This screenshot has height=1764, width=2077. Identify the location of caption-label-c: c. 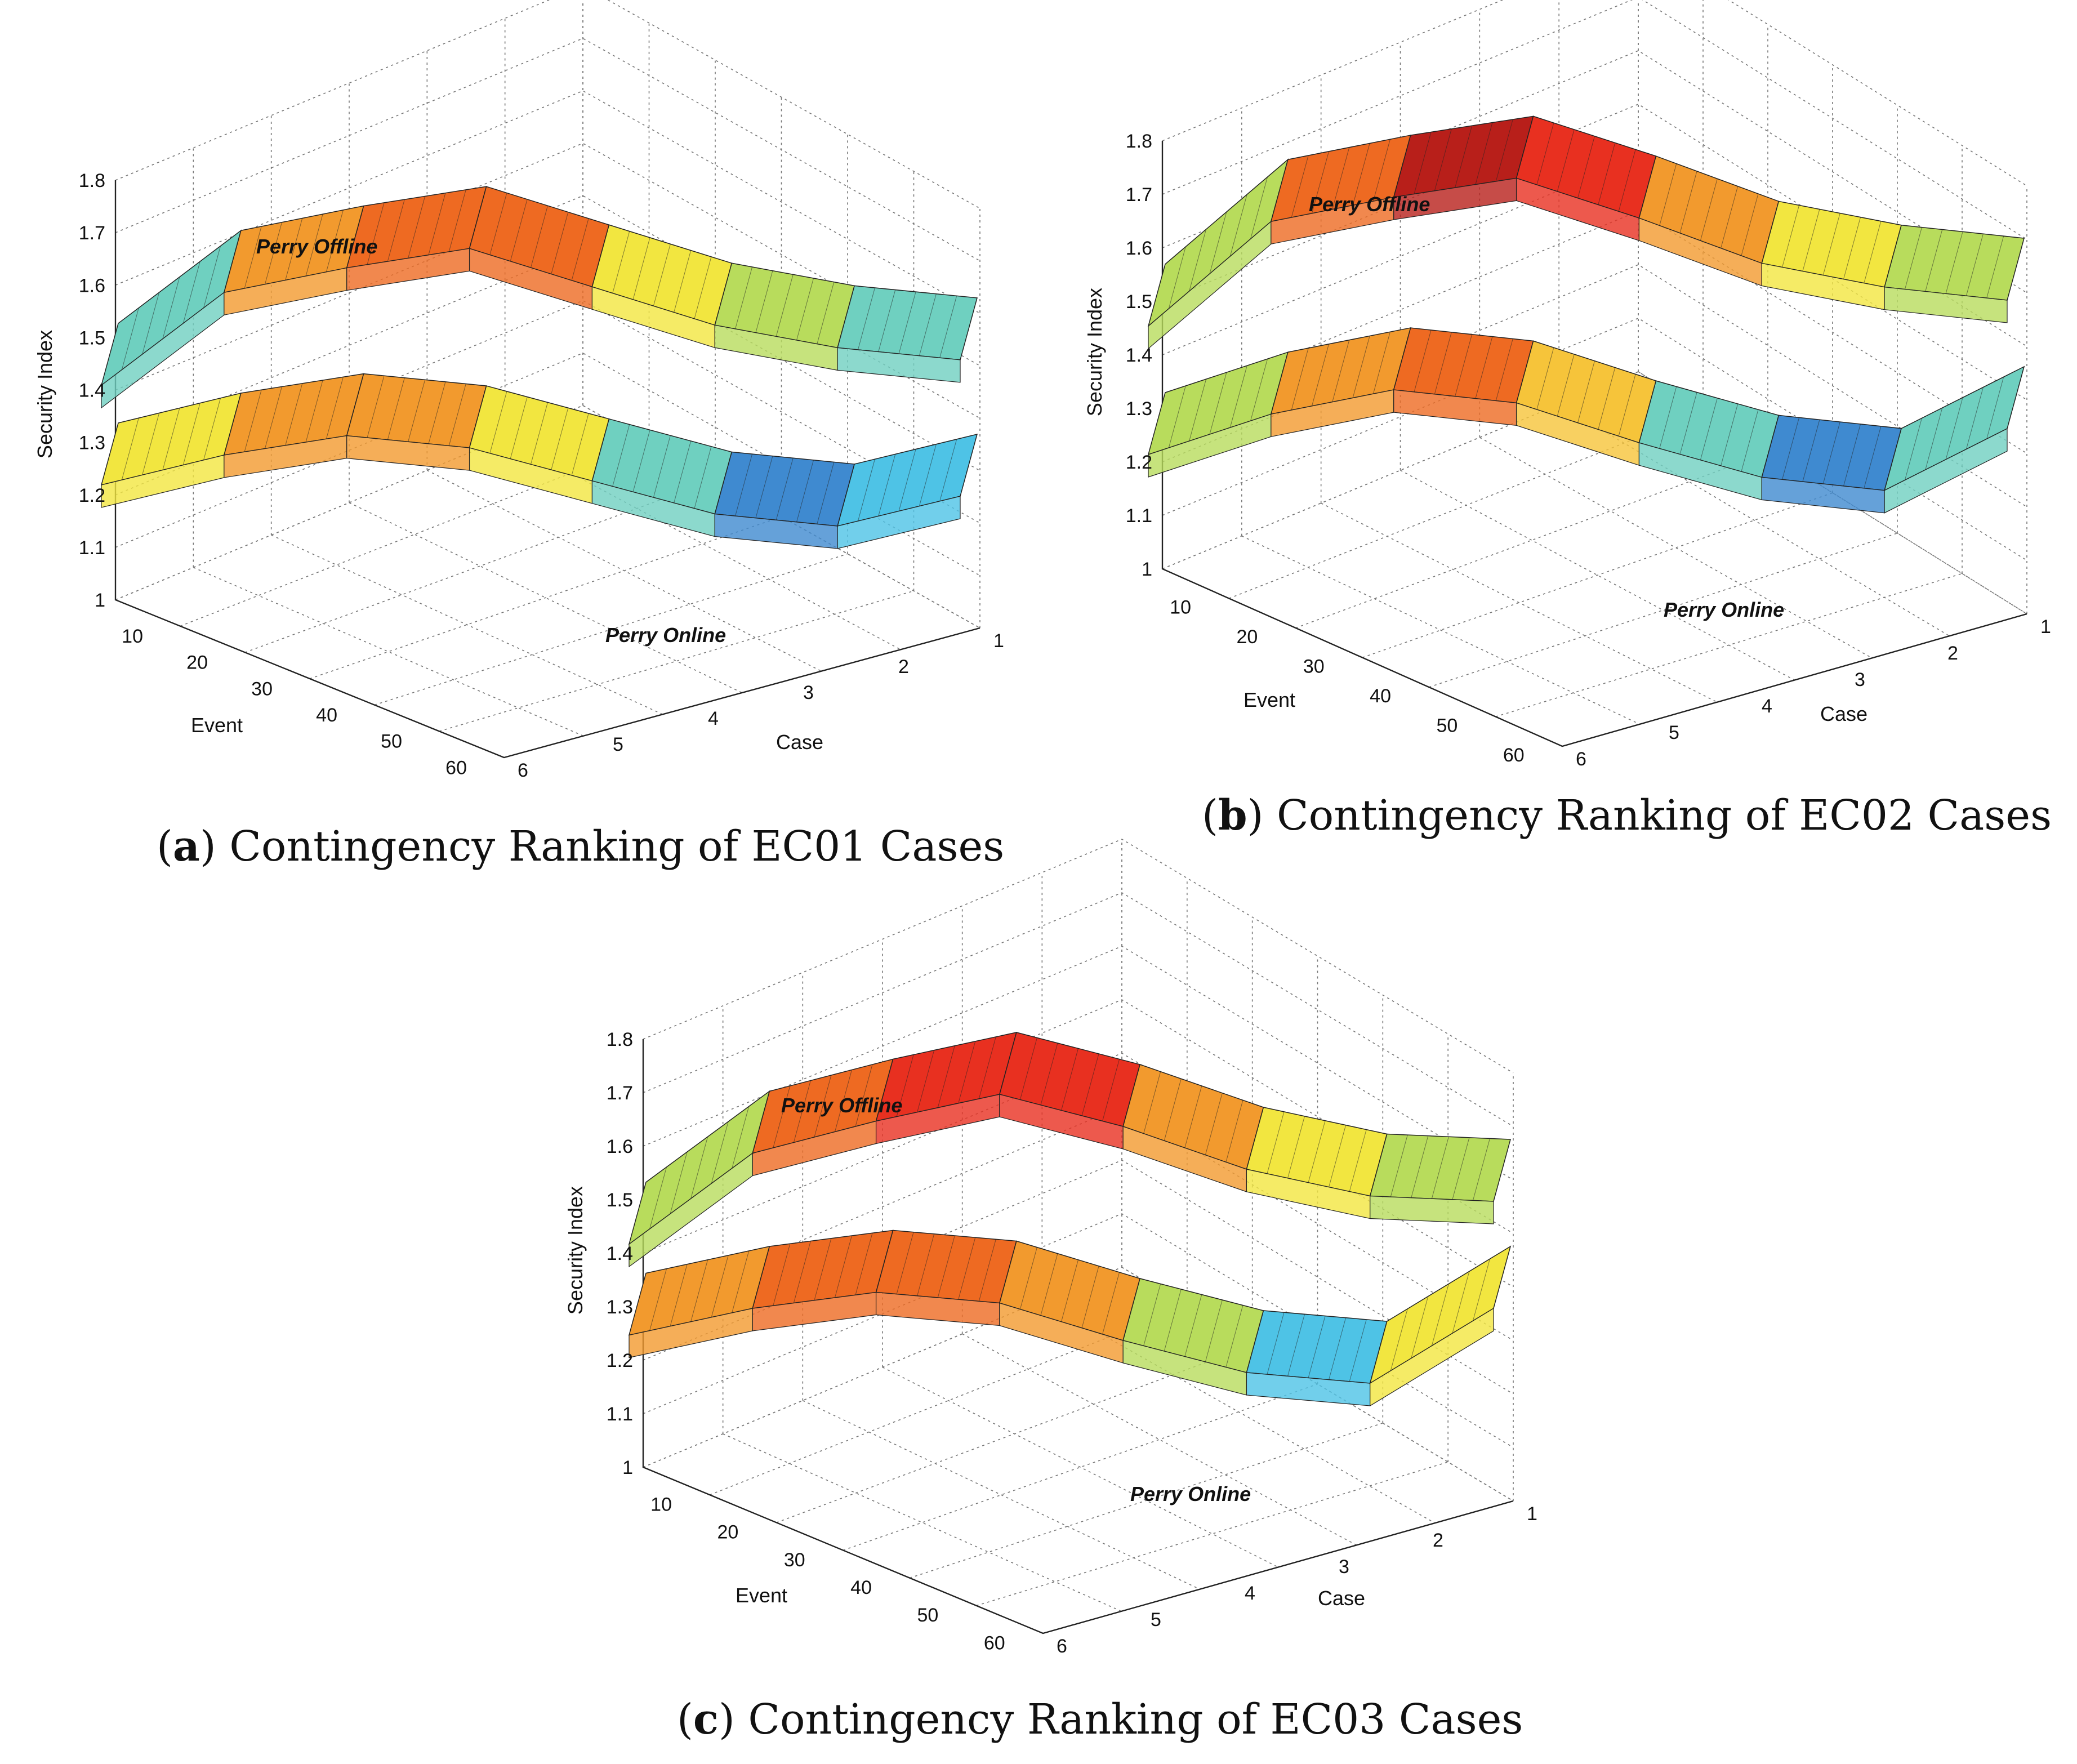
(706, 1719).